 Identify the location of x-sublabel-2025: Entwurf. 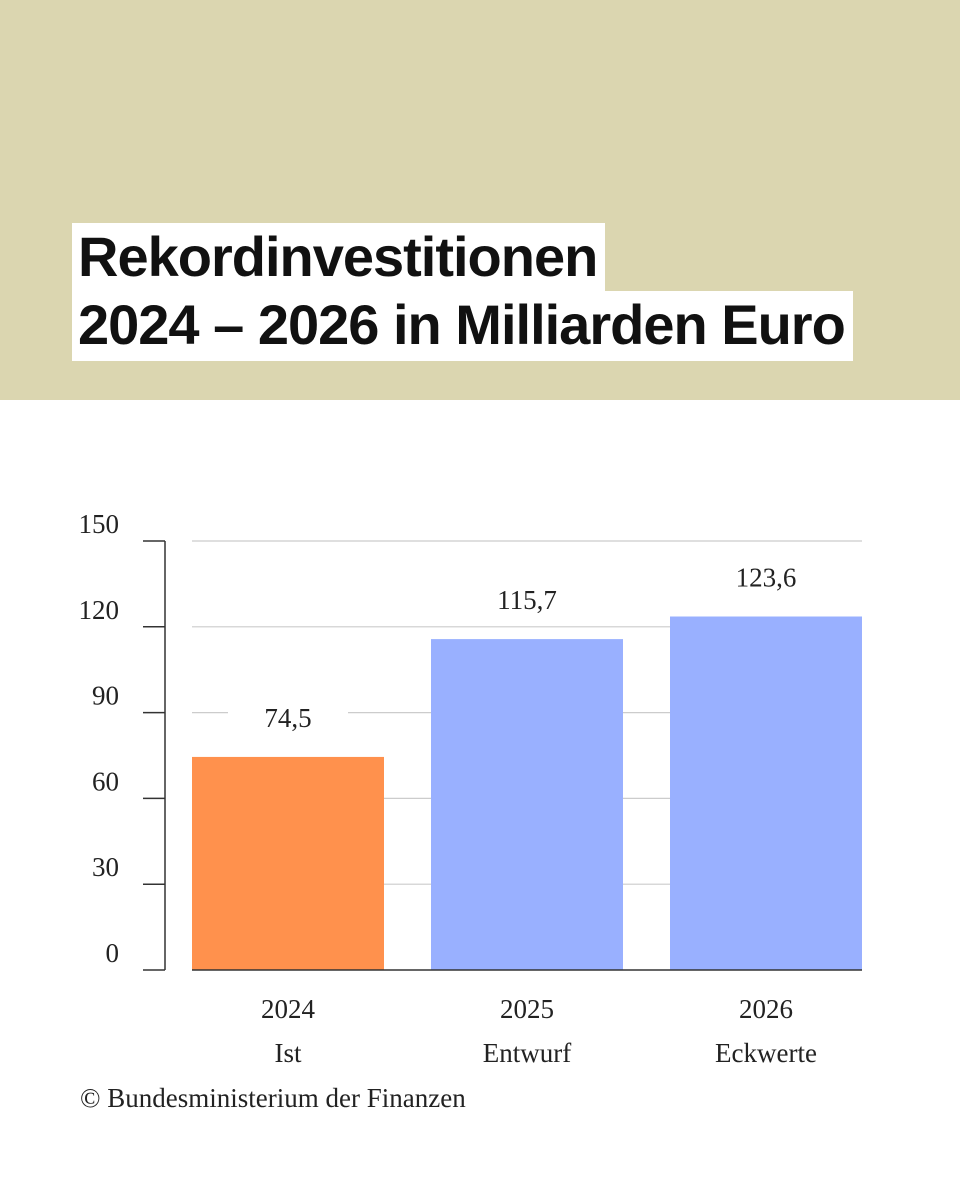
(527, 1053).